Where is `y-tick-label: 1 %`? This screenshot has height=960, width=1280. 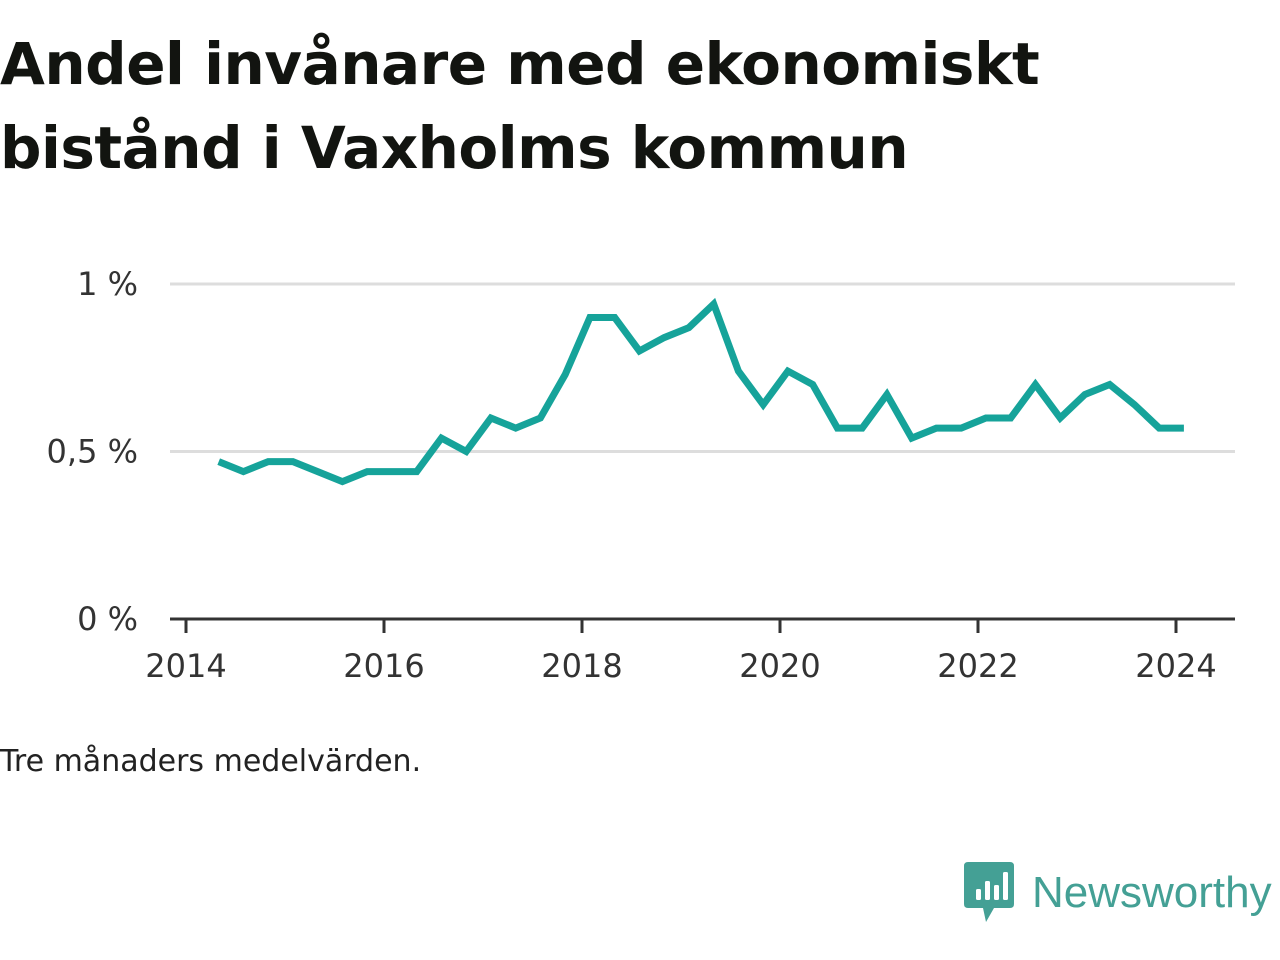 y-tick-label: 1 % is located at coordinates (107, 284).